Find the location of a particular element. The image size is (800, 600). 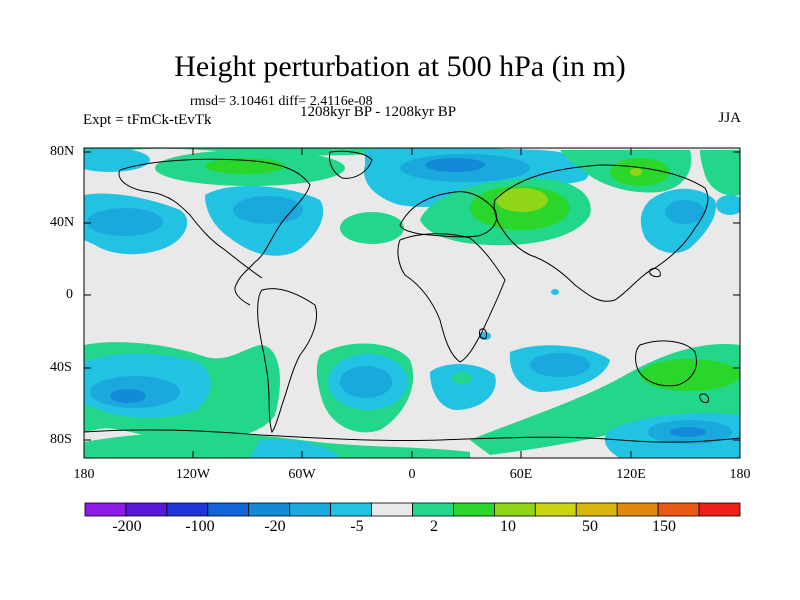

chart-title: Height perturbation at 500 hPa (in m) is located at coordinates (400, 66).